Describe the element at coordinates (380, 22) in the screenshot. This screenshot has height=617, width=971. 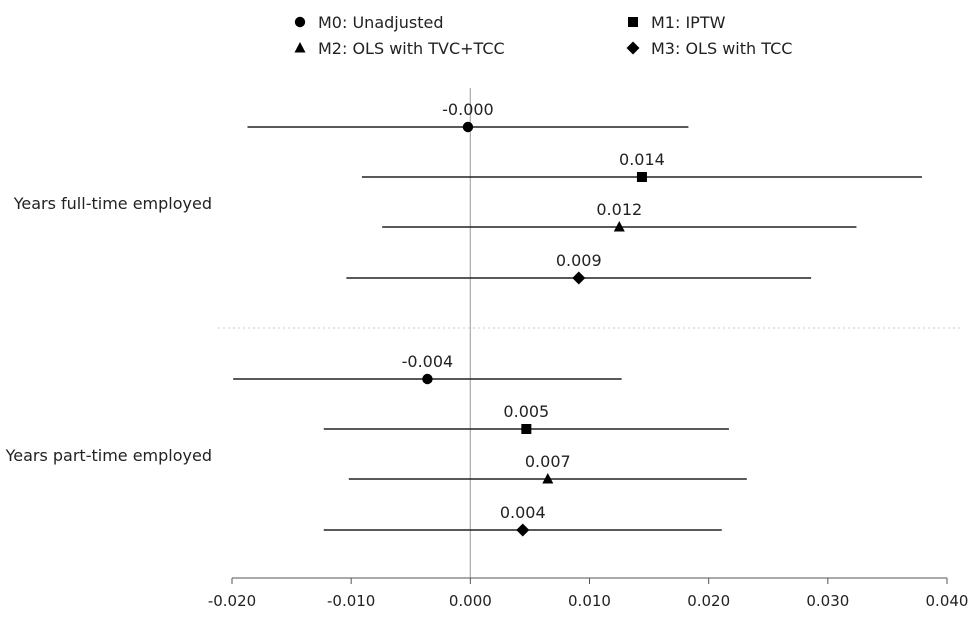
I see `legend-label: M0: Unadjusted` at that location.